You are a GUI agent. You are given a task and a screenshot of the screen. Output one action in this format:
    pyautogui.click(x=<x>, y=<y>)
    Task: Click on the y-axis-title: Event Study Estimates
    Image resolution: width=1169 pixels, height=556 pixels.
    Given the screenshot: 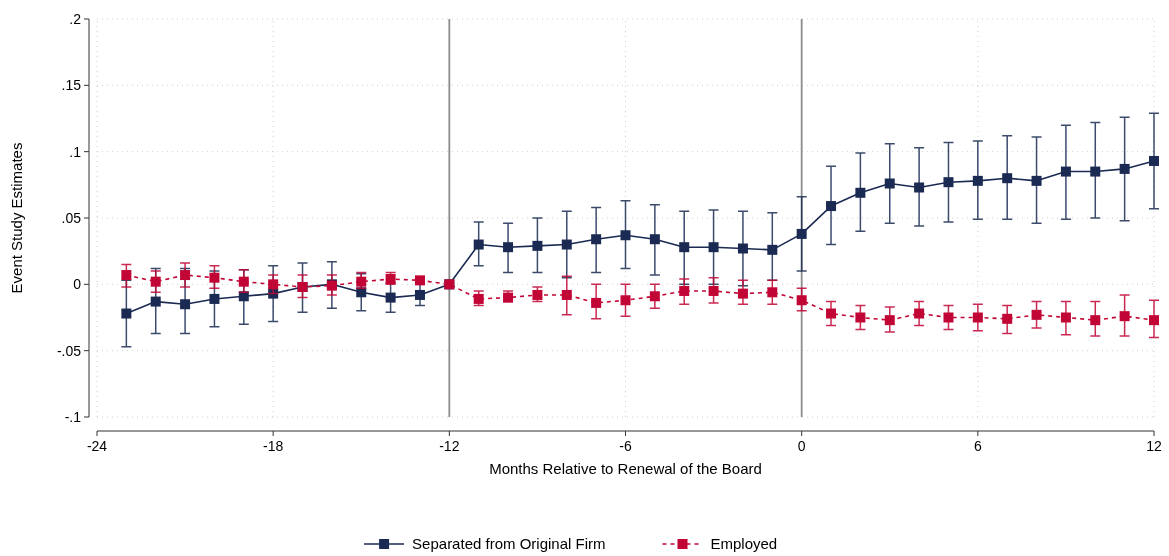 What is the action you would take?
    pyautogui.click(x=16, y=218)
    